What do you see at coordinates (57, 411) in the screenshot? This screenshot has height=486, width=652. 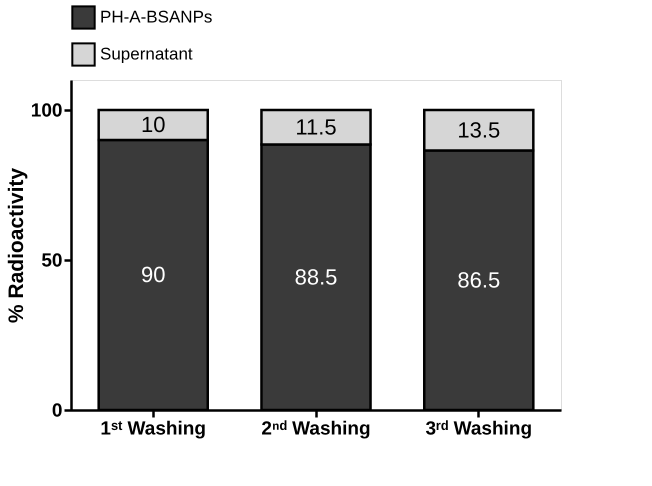 I see `y-tick-label: 0` at bounding box center [57, 411].